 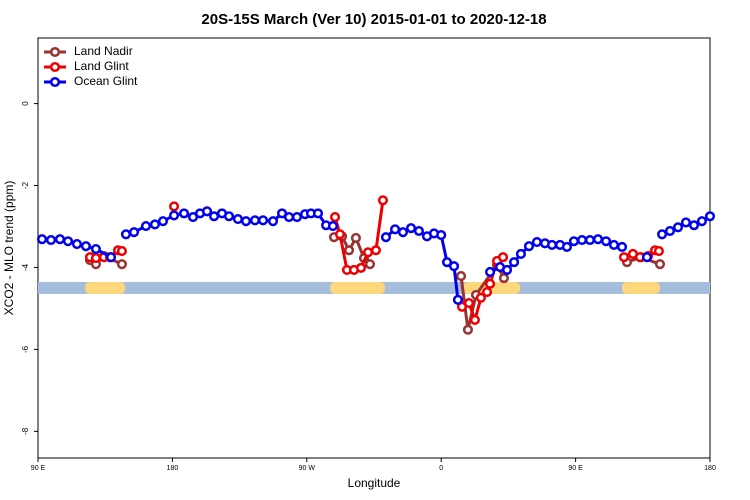 What do you see at coordinates (307, 468) in the screenshot?
I see `x-tick-label: 90 W` at bounding box center [307, 468].